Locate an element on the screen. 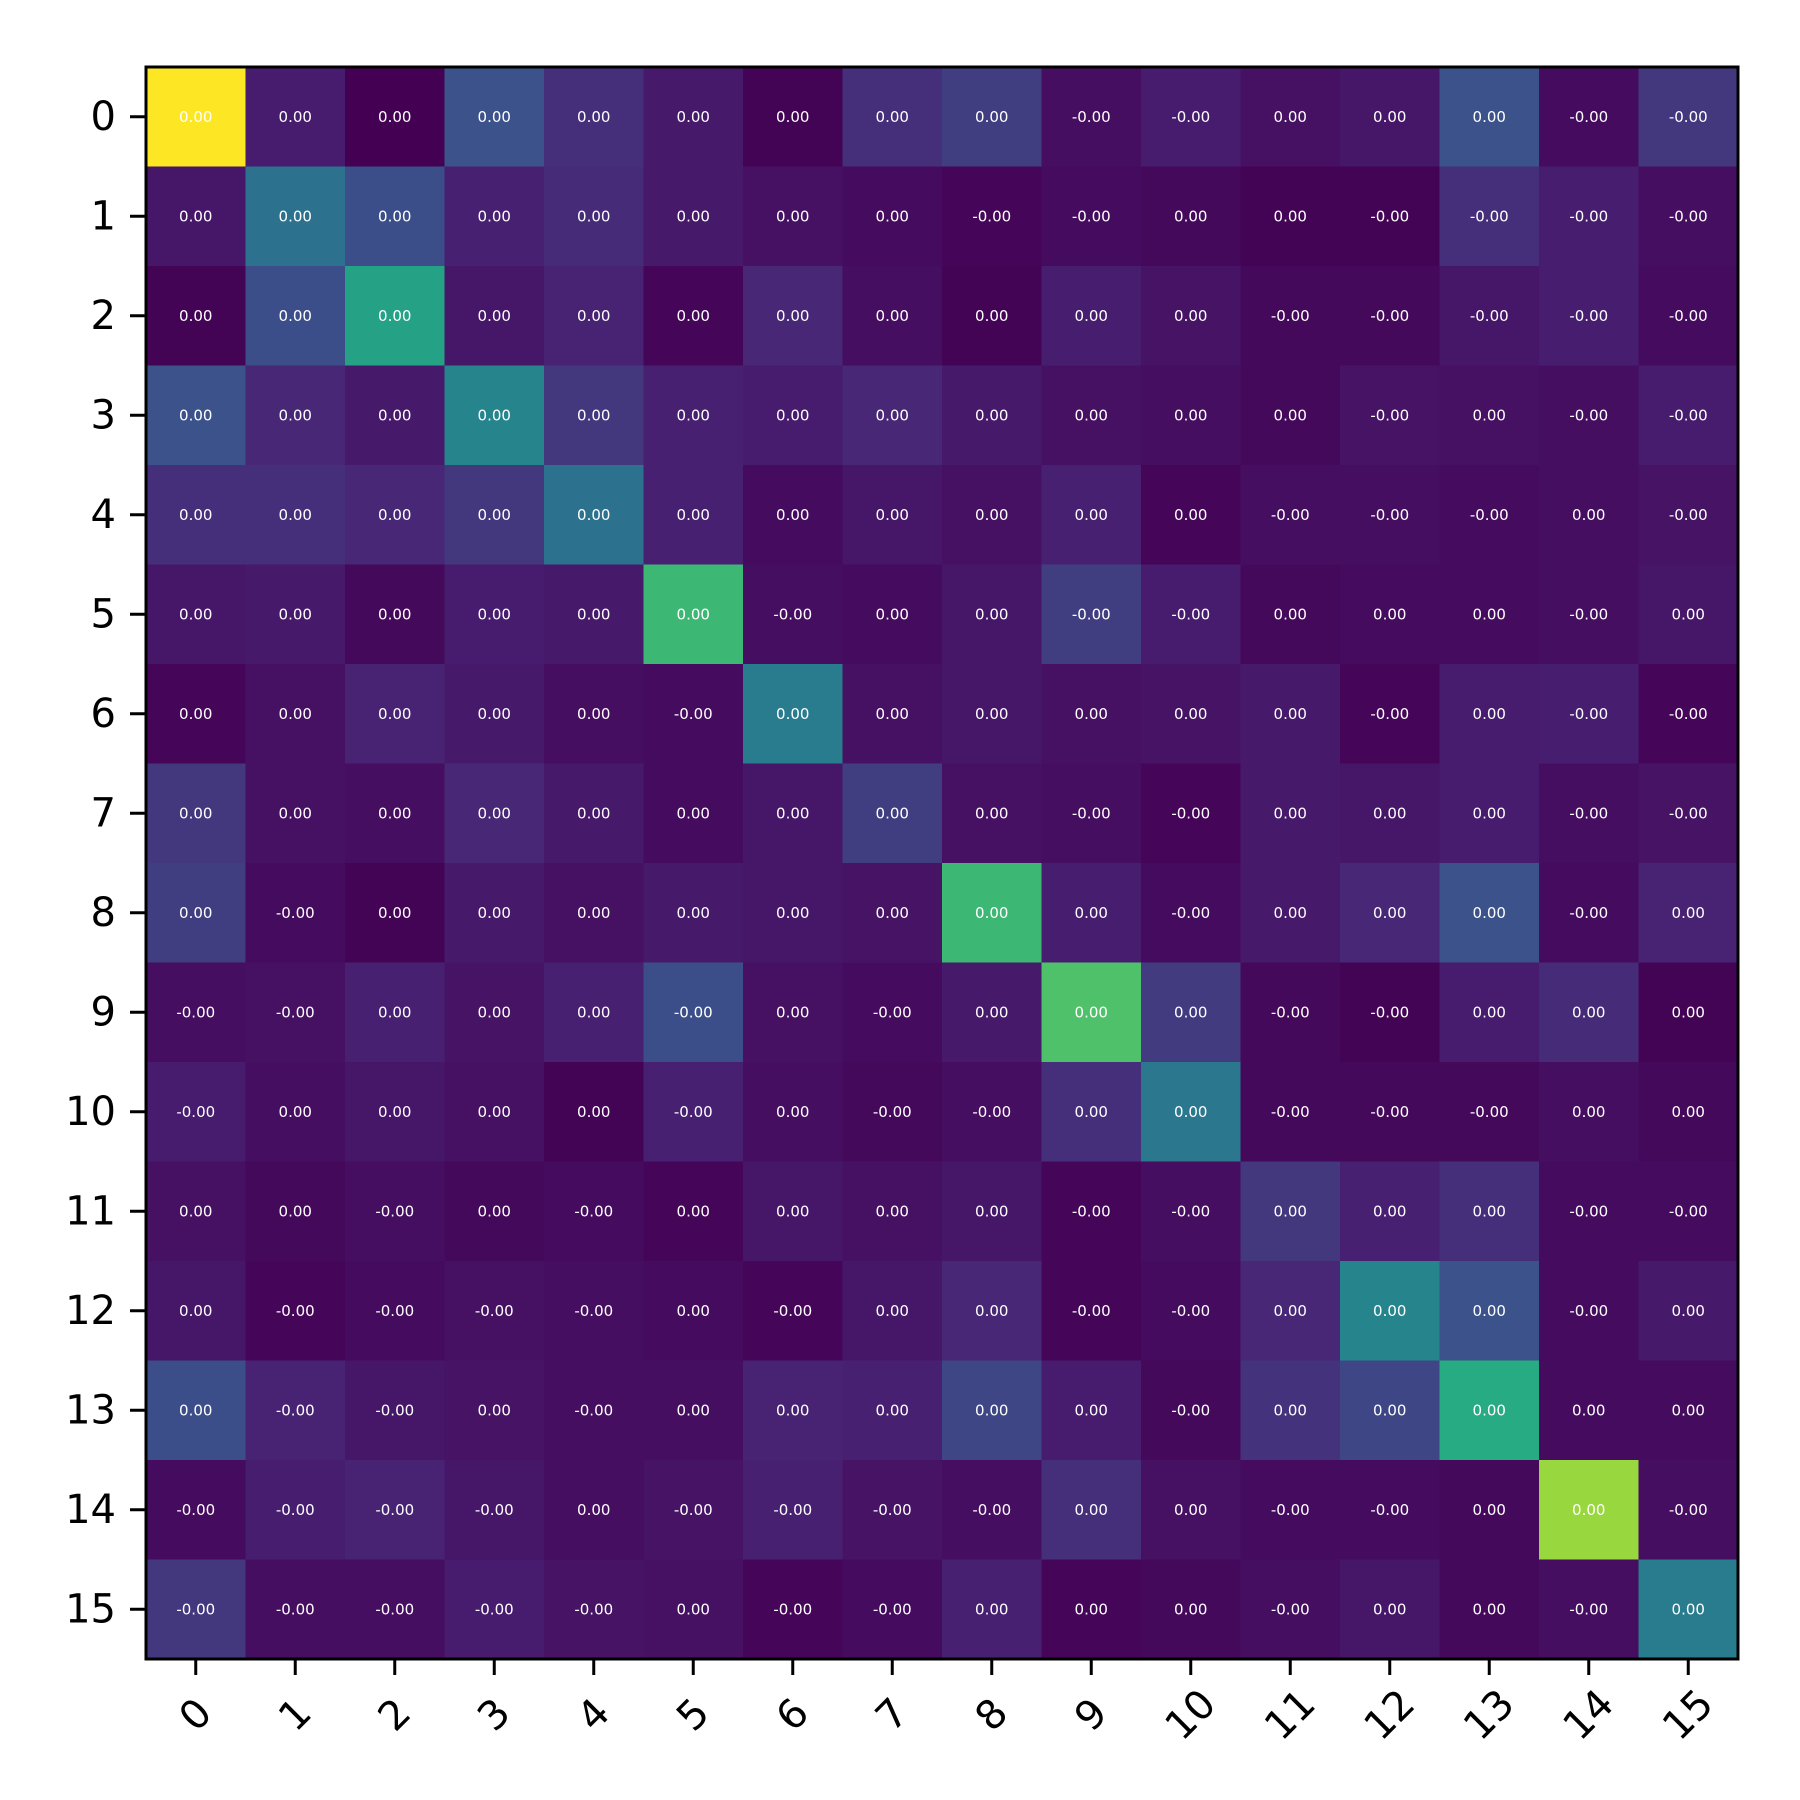 This screenshot has width=1800, height=1800. heatmap-cell-r11-c6 is located at coordinates (793, 1211).